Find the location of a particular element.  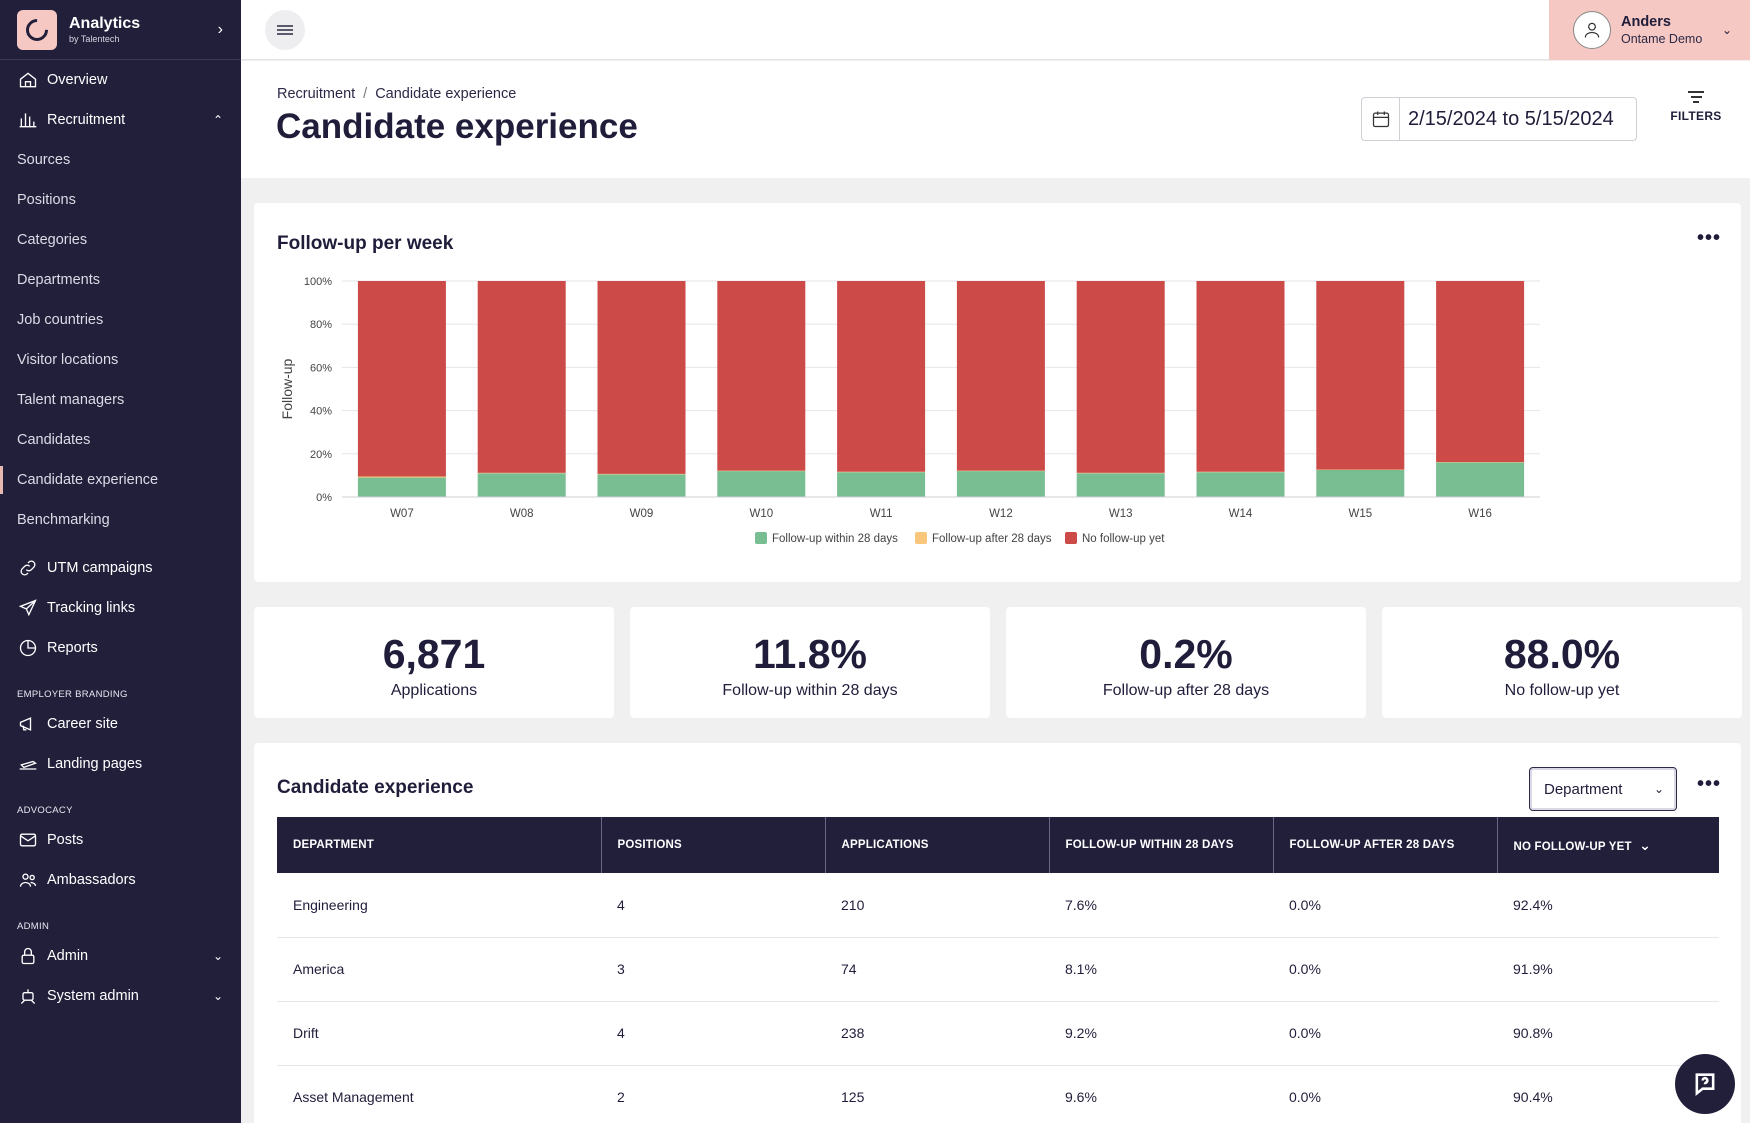

sidebar-subitem-categories: Categories is located at coordinates (52, 240).